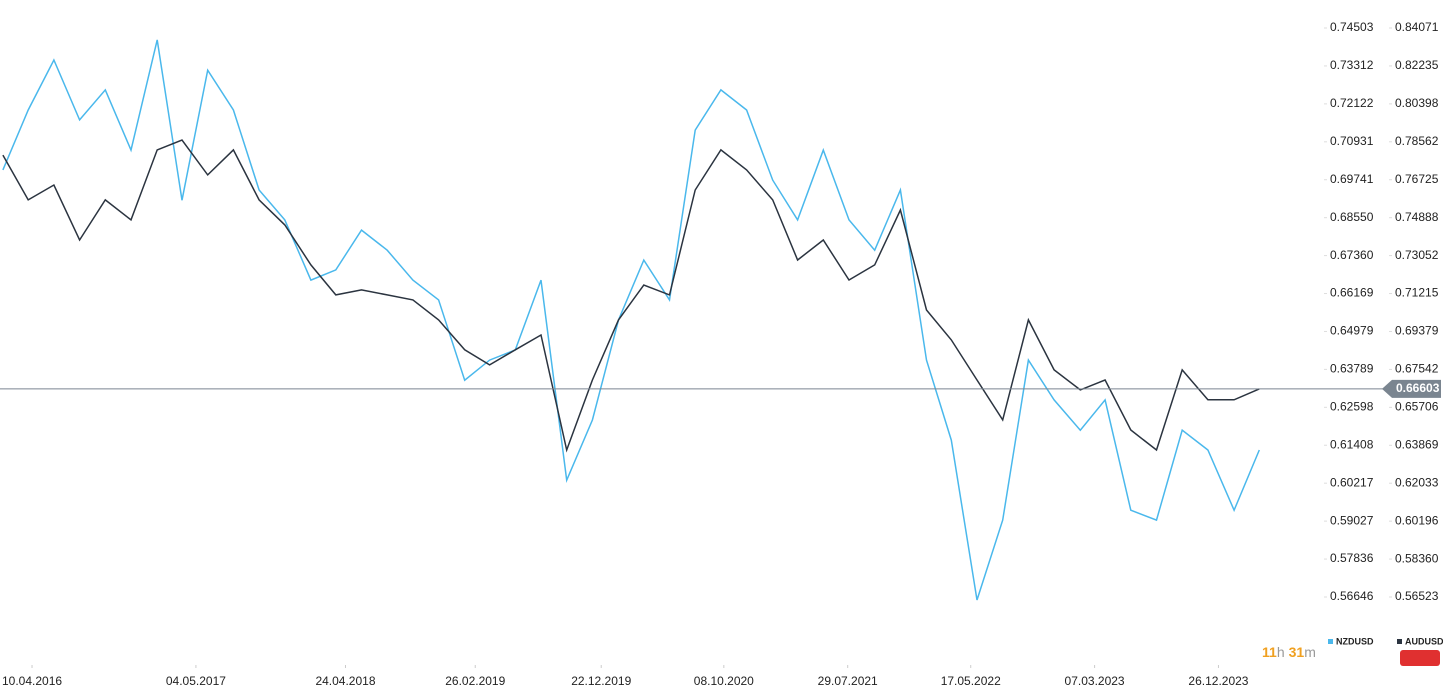  What do you see at coordinates (1417, 369) in the screenshot?
I see `y2-tick-label: 0.67542` at bounding box center [1417, 369].